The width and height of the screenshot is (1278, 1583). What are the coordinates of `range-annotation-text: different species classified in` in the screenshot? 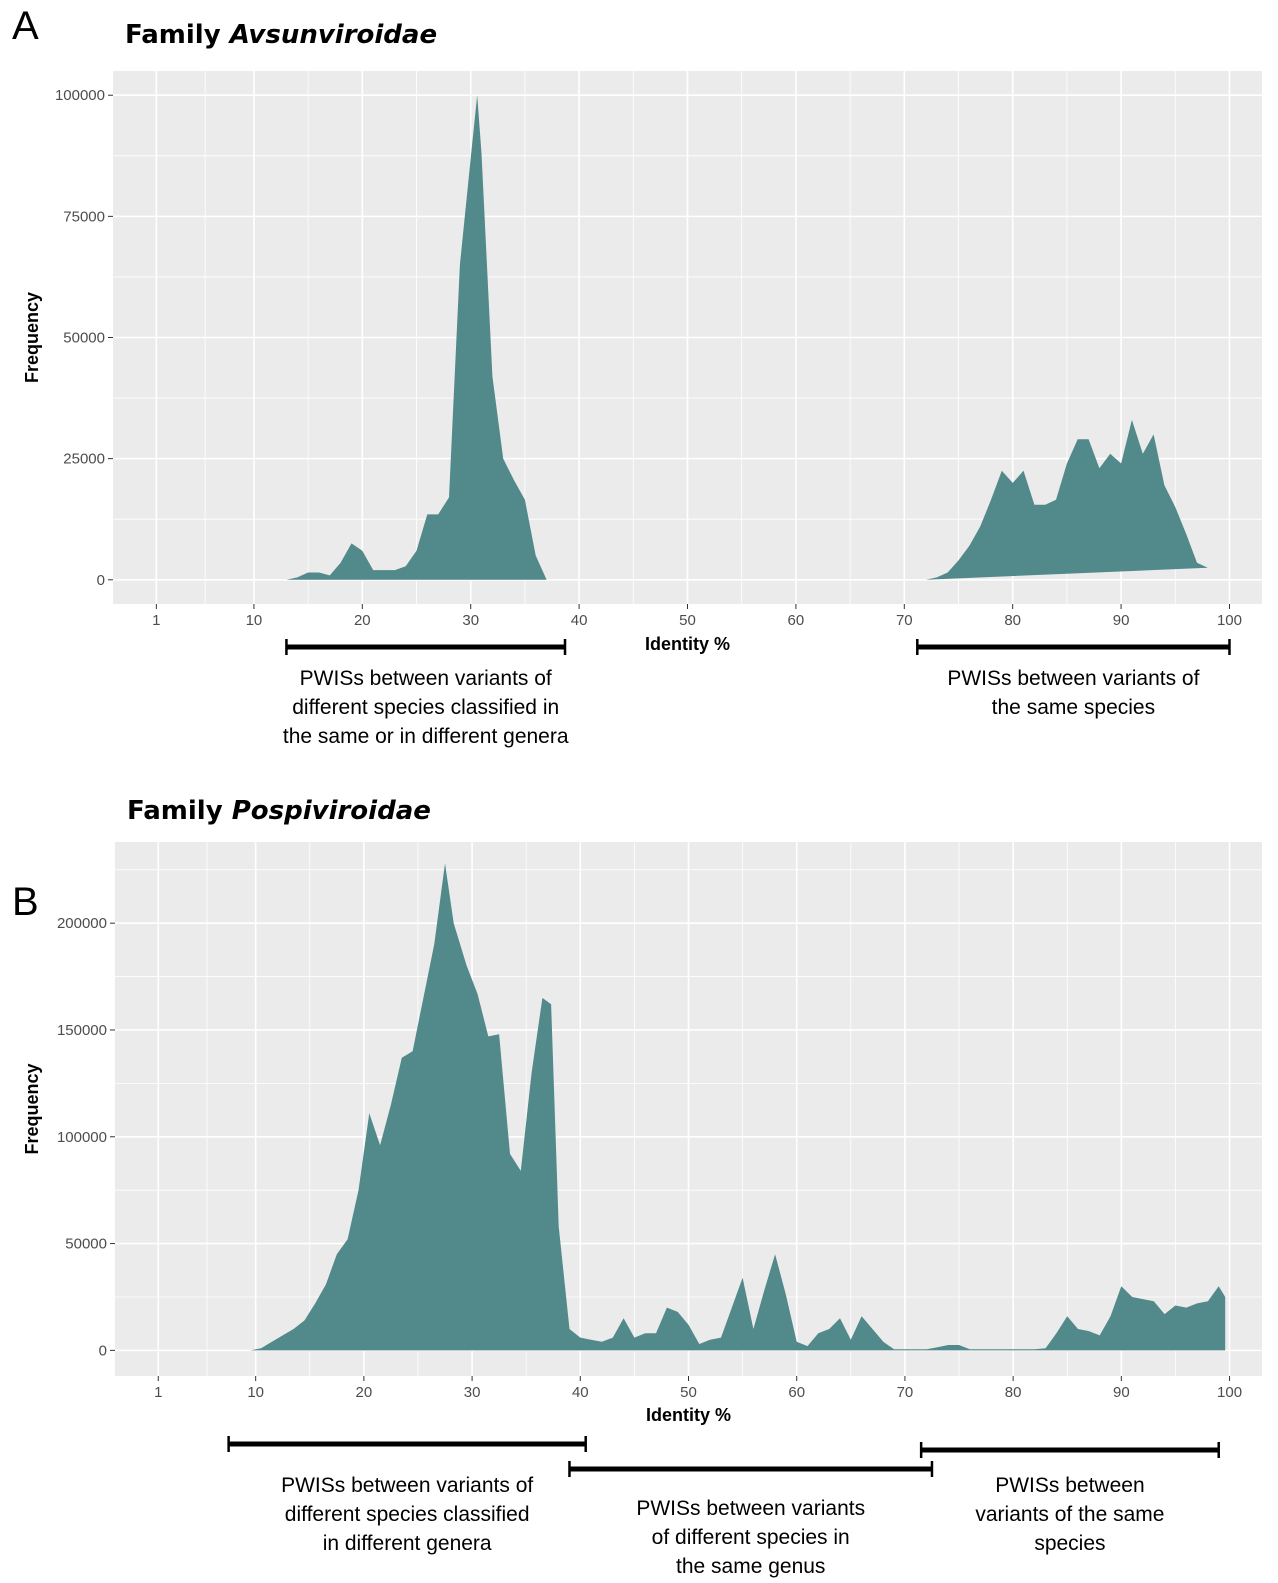 It's located at (425, 707).